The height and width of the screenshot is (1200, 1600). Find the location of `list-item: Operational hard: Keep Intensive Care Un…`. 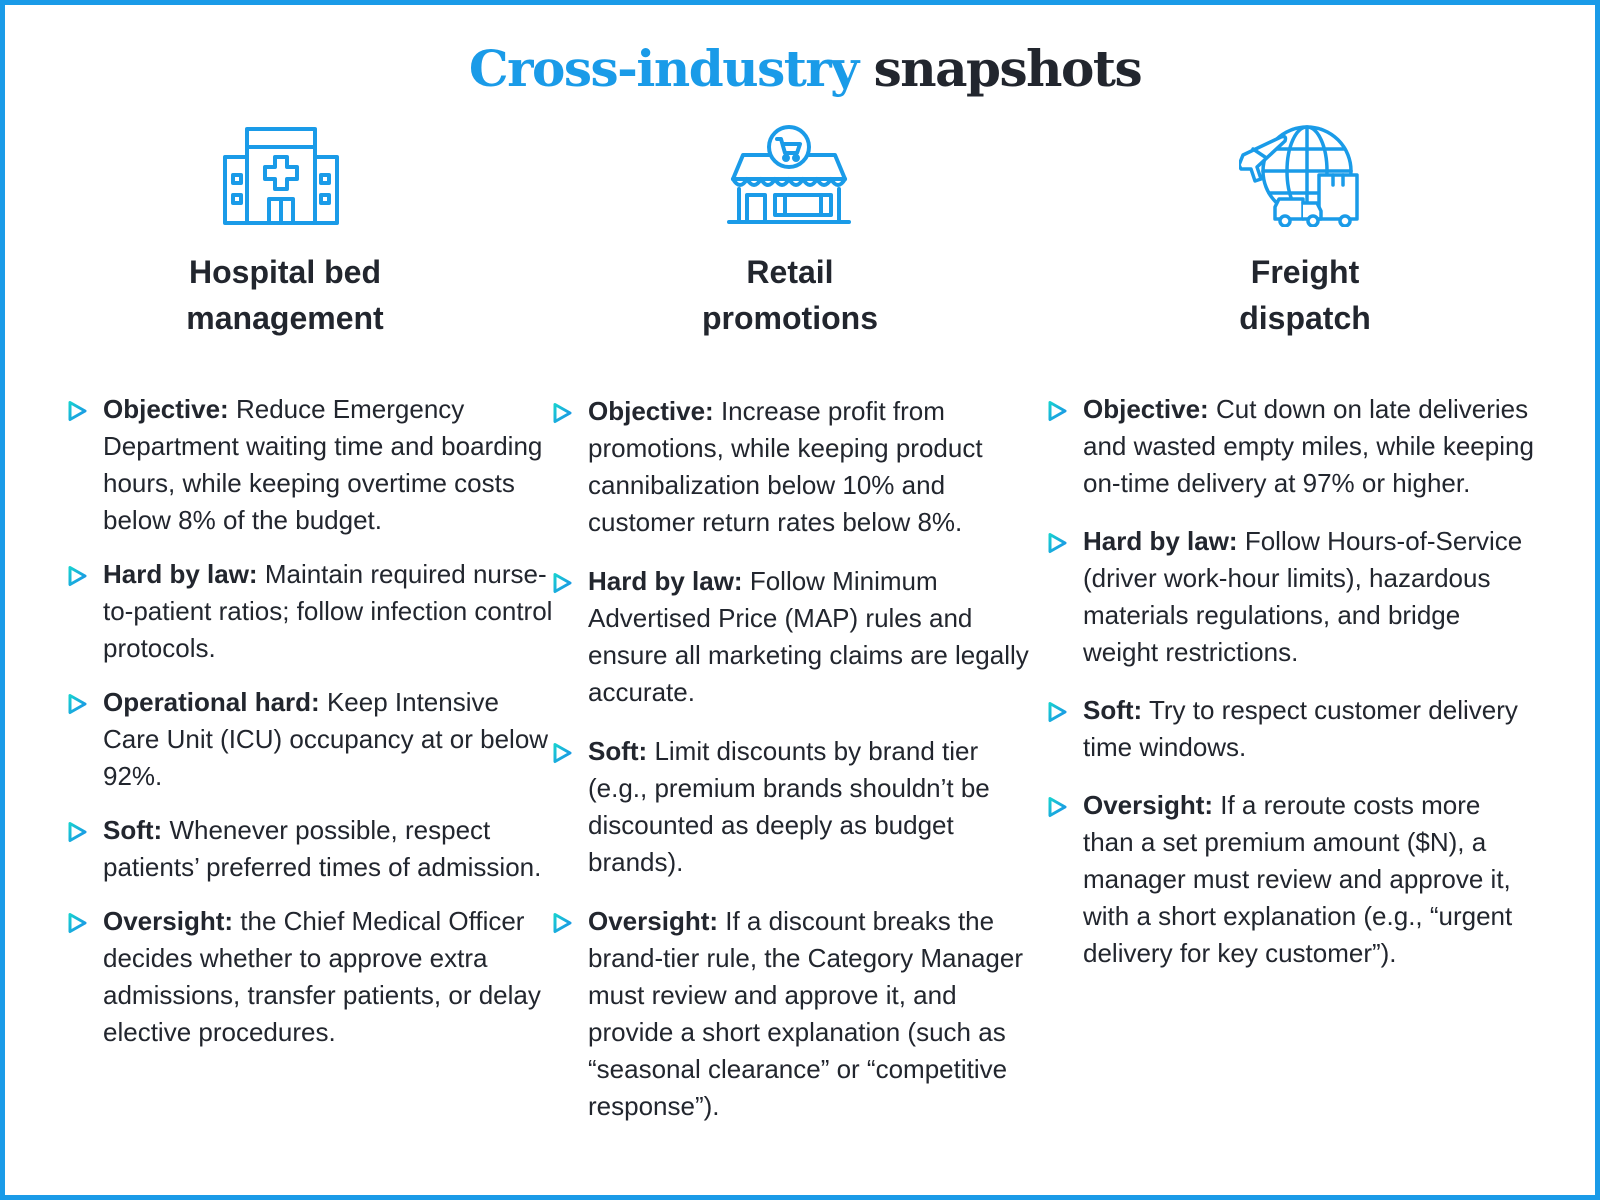

list-item: Operational hard: Keep Intensive Care Un… is located at coordinates (310, 739).